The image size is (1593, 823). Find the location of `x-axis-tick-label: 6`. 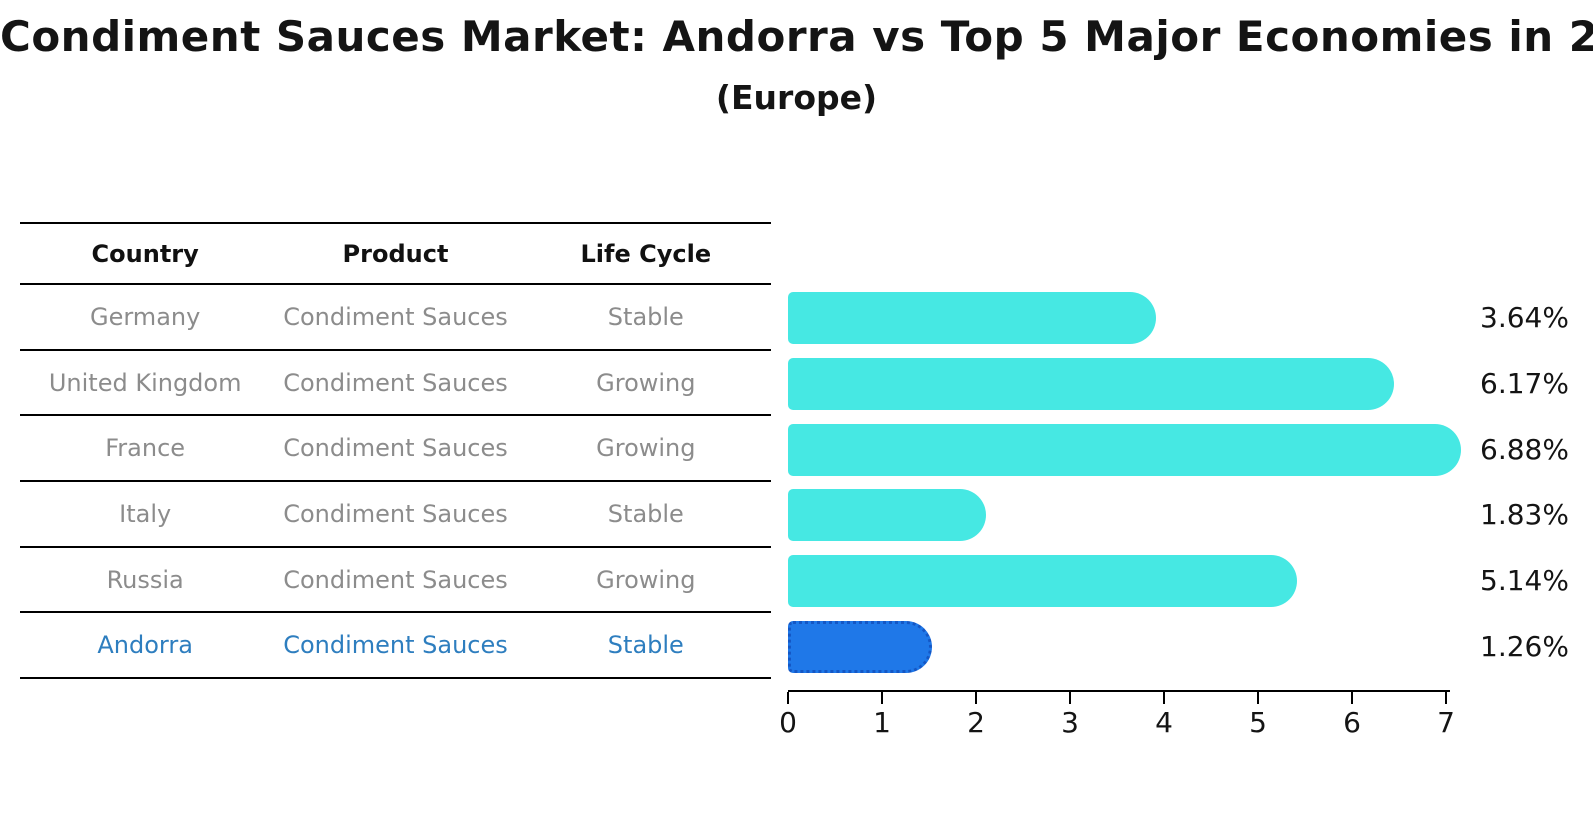

x-axis-tick-label: 6 is located at coordinates (1352, 722).